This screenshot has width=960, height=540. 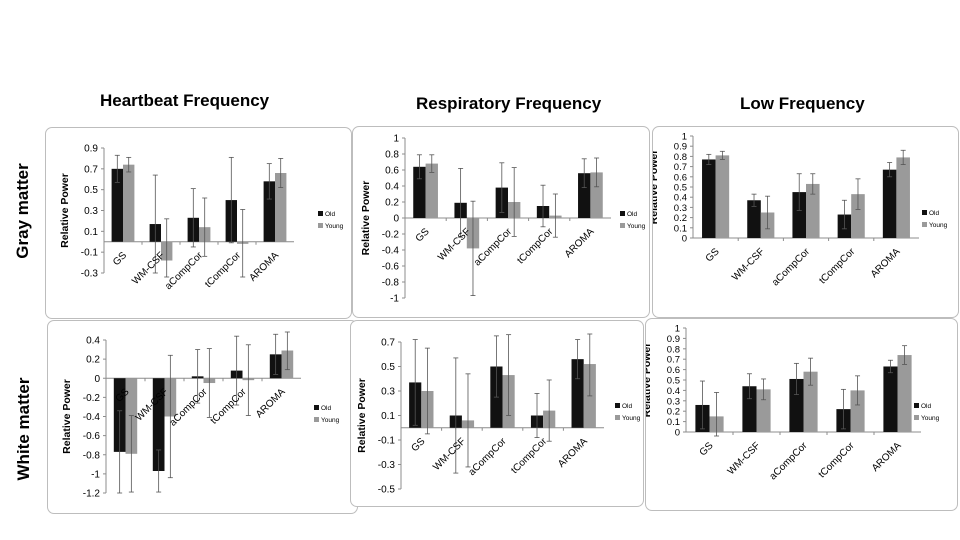 What do you see at coordinates (394, 299) in the screenshot?
I see `y-tick-label: -1` at bounding box center [394, 299].